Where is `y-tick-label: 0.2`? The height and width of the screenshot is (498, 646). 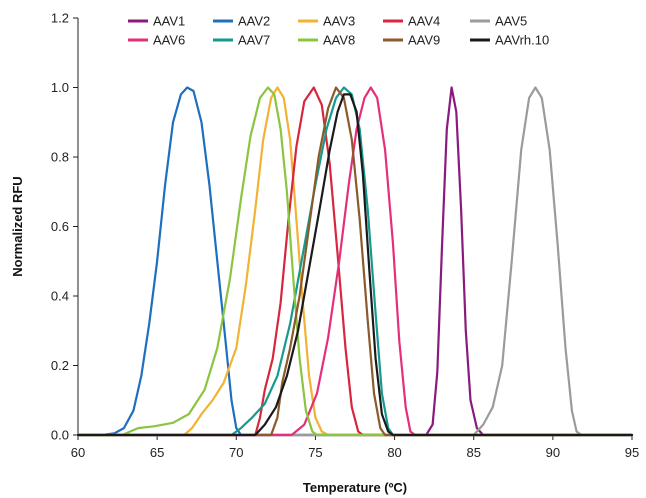
y-tick-label: 0.2 is located at coordinates (60, 365).